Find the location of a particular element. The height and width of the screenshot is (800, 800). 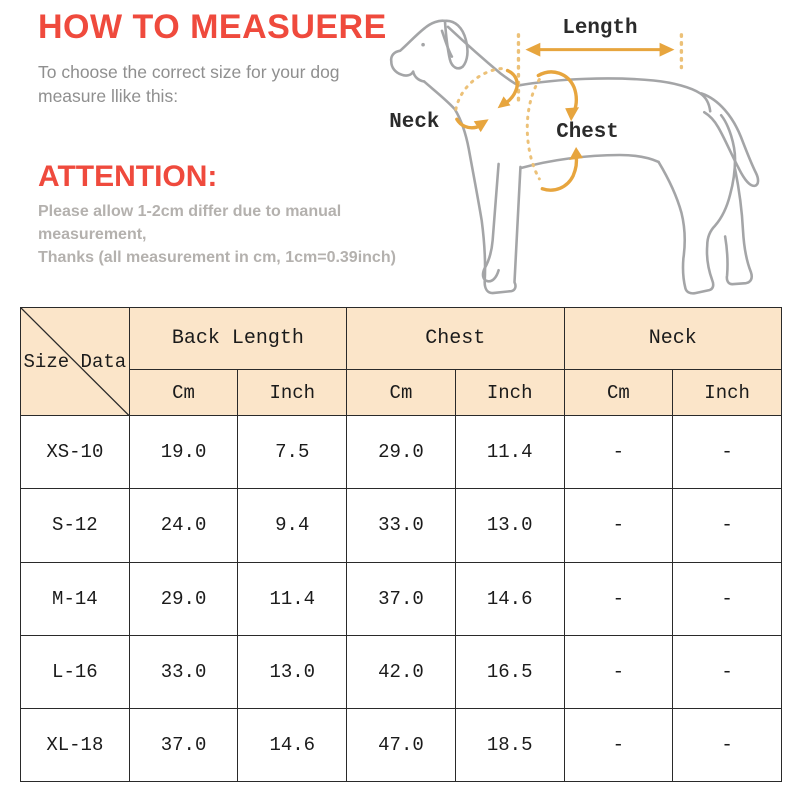

dog-head-top is located at coordinates (418, 41).